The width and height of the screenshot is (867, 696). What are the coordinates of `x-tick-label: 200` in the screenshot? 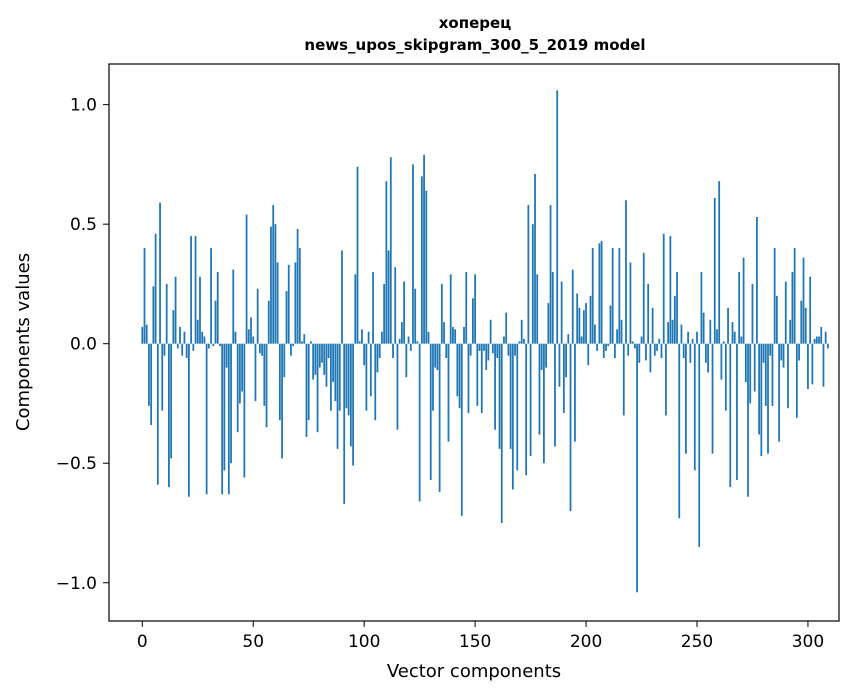 It's located at (586, 642).